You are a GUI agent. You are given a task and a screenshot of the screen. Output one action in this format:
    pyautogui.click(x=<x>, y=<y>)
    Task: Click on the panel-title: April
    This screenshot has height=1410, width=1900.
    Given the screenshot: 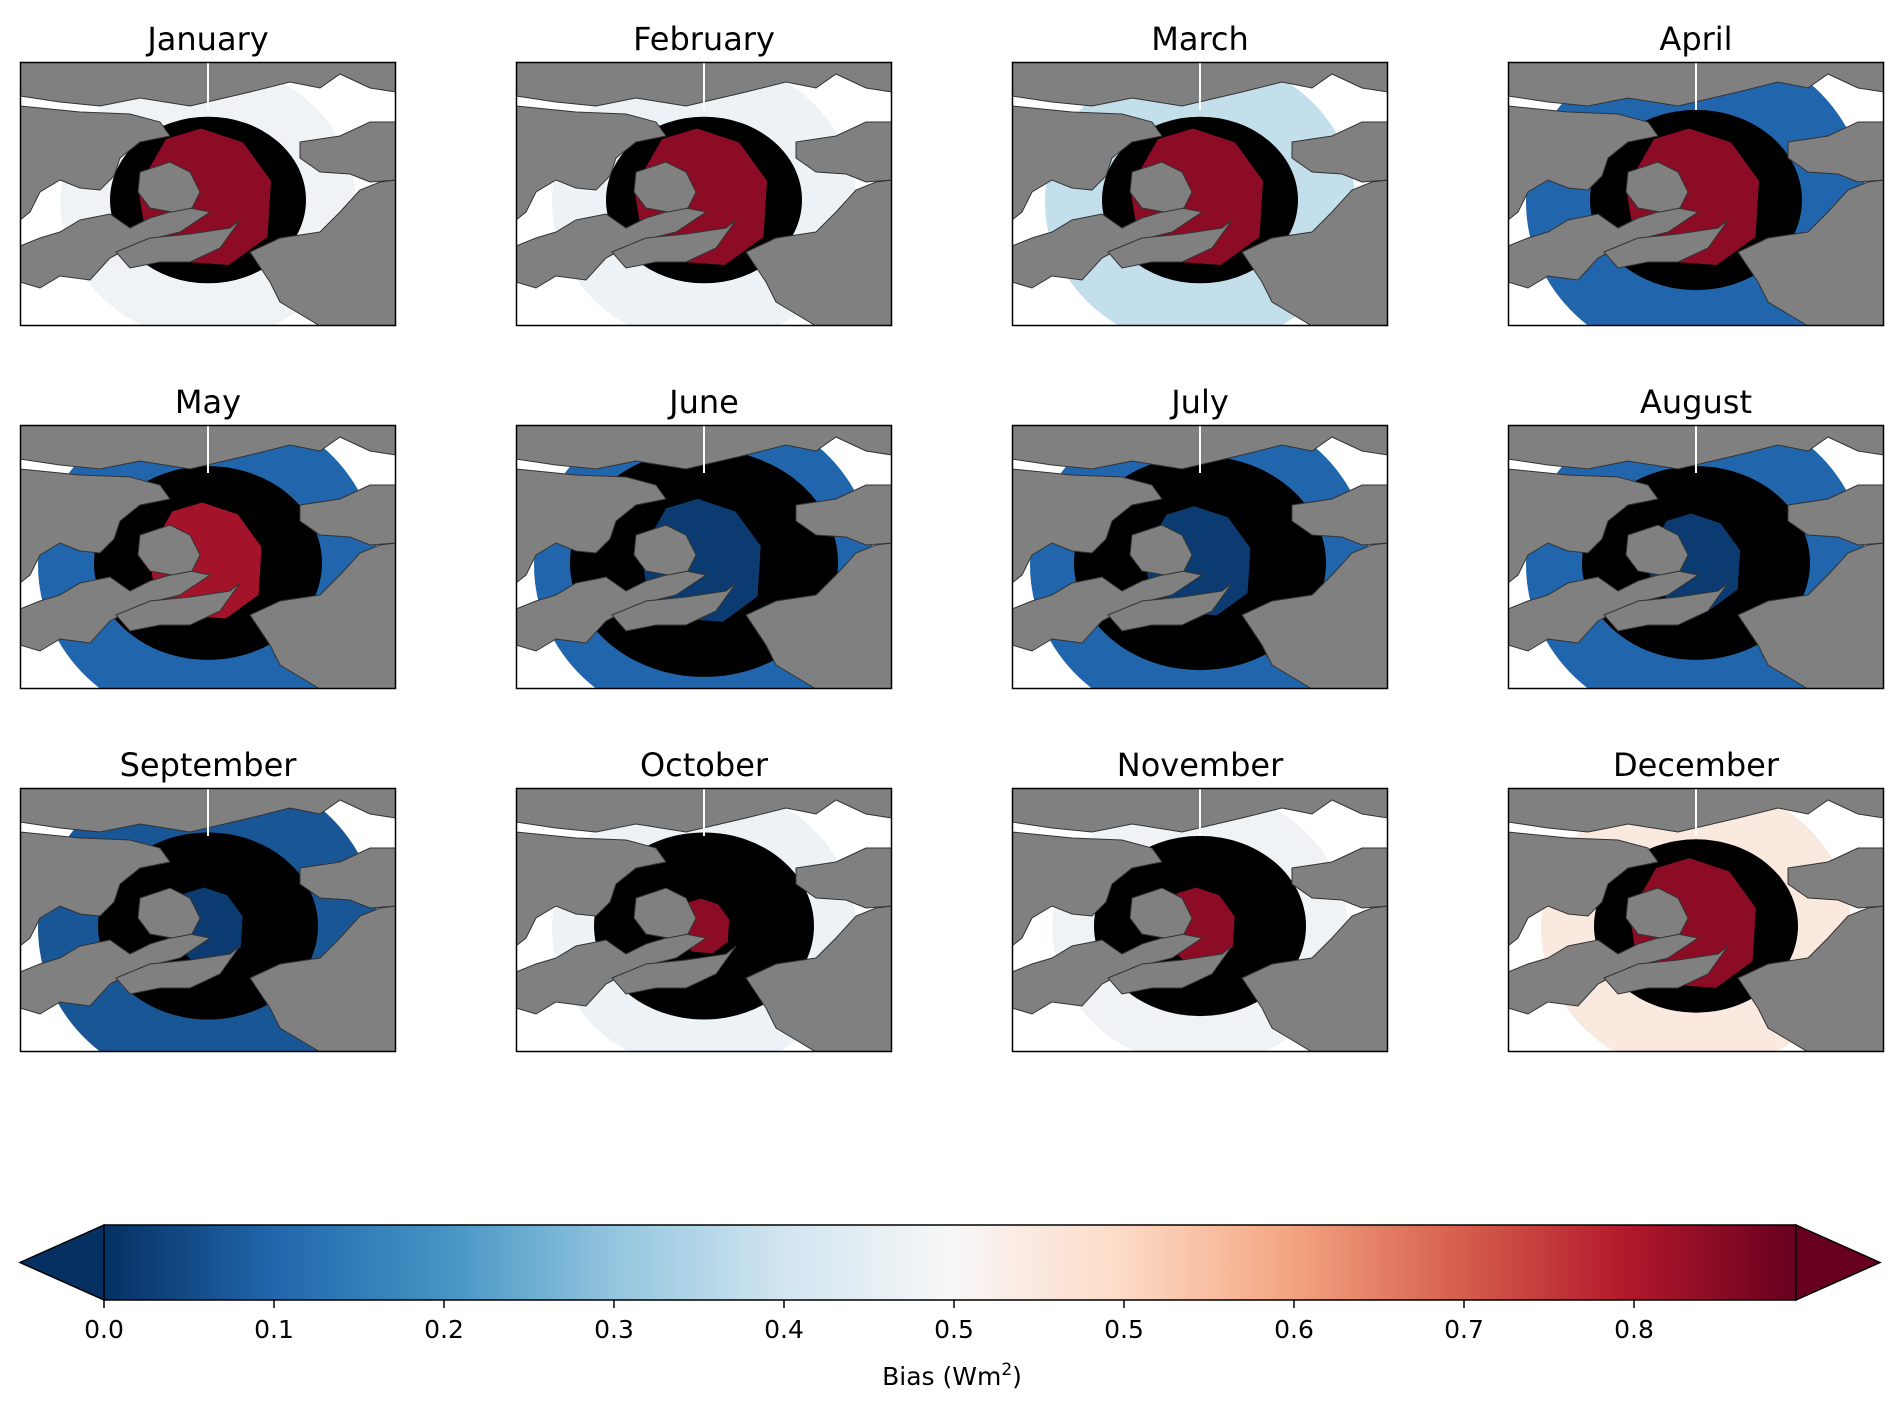 What is the action you would take?
    pyautogui.click(x=1695, y=39)
    